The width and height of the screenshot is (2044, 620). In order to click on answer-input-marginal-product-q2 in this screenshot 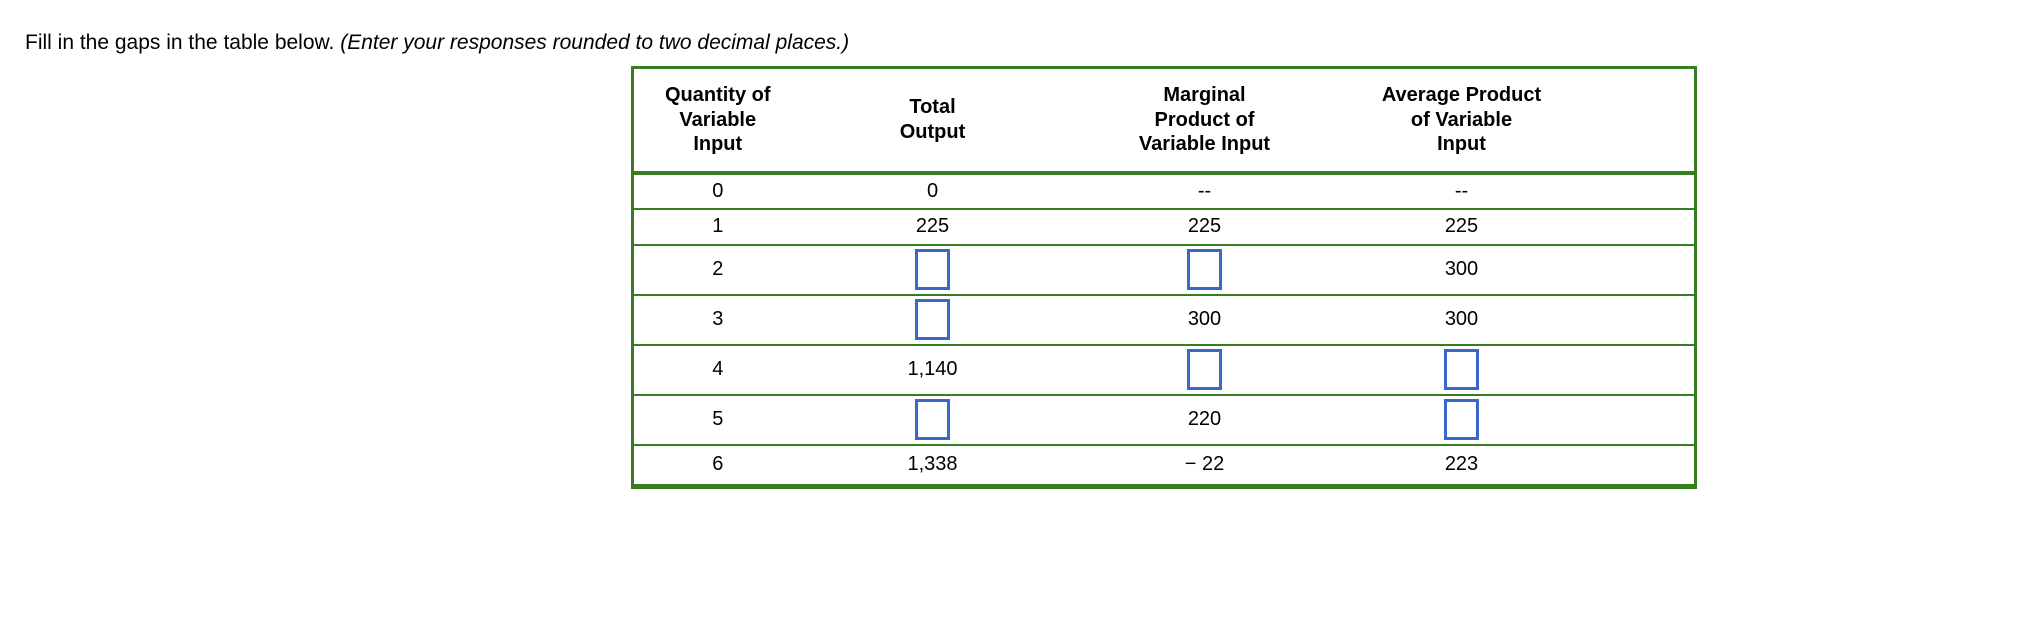, I will do `click(1204, 269)`.